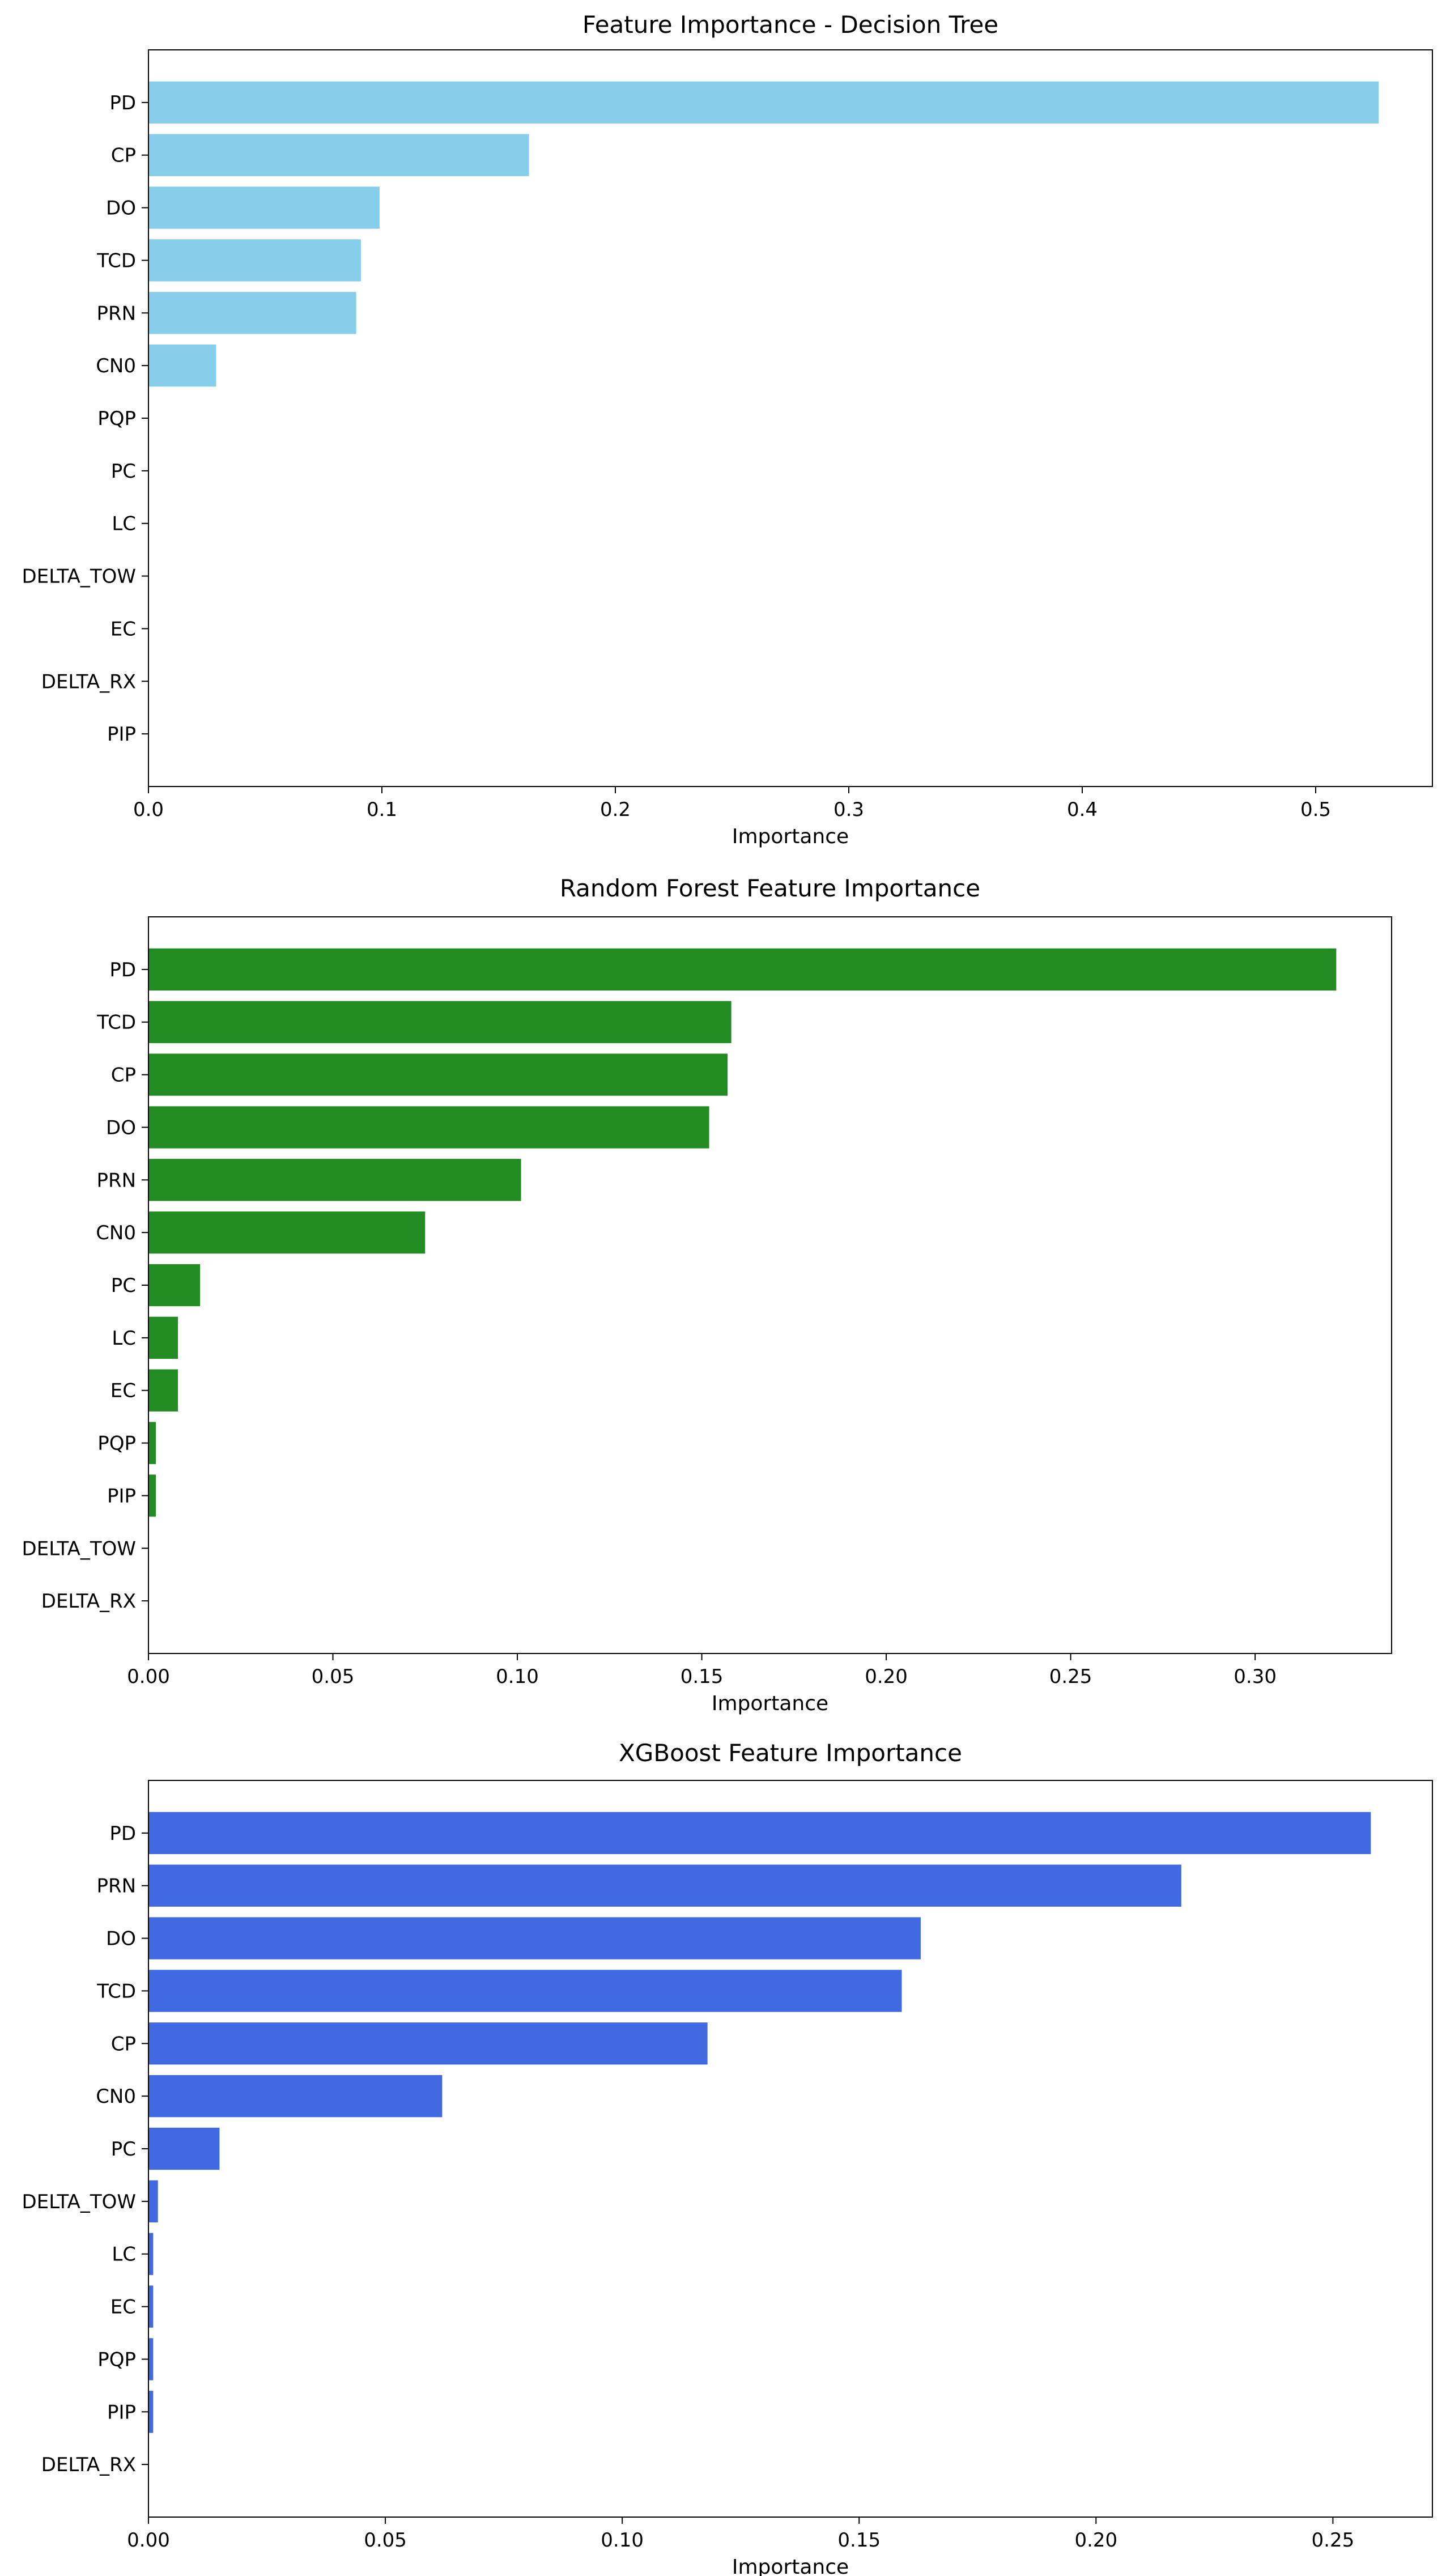 This screenshot has height=2576, width=1446. Describe the element at coordinates (151, 2412) in the screenshot. I see `chart-3-bar-pip` at that location.